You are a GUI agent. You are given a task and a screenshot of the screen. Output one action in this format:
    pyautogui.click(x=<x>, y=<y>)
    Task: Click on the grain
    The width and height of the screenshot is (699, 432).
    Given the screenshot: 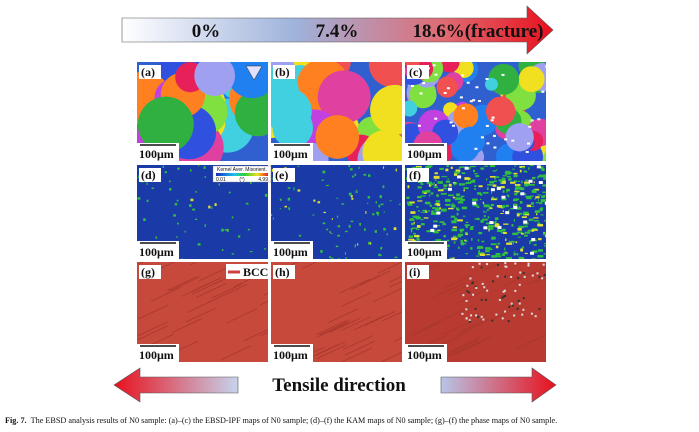 What is the action you would take?
    pyautogui.click(x=491, y=84)
    